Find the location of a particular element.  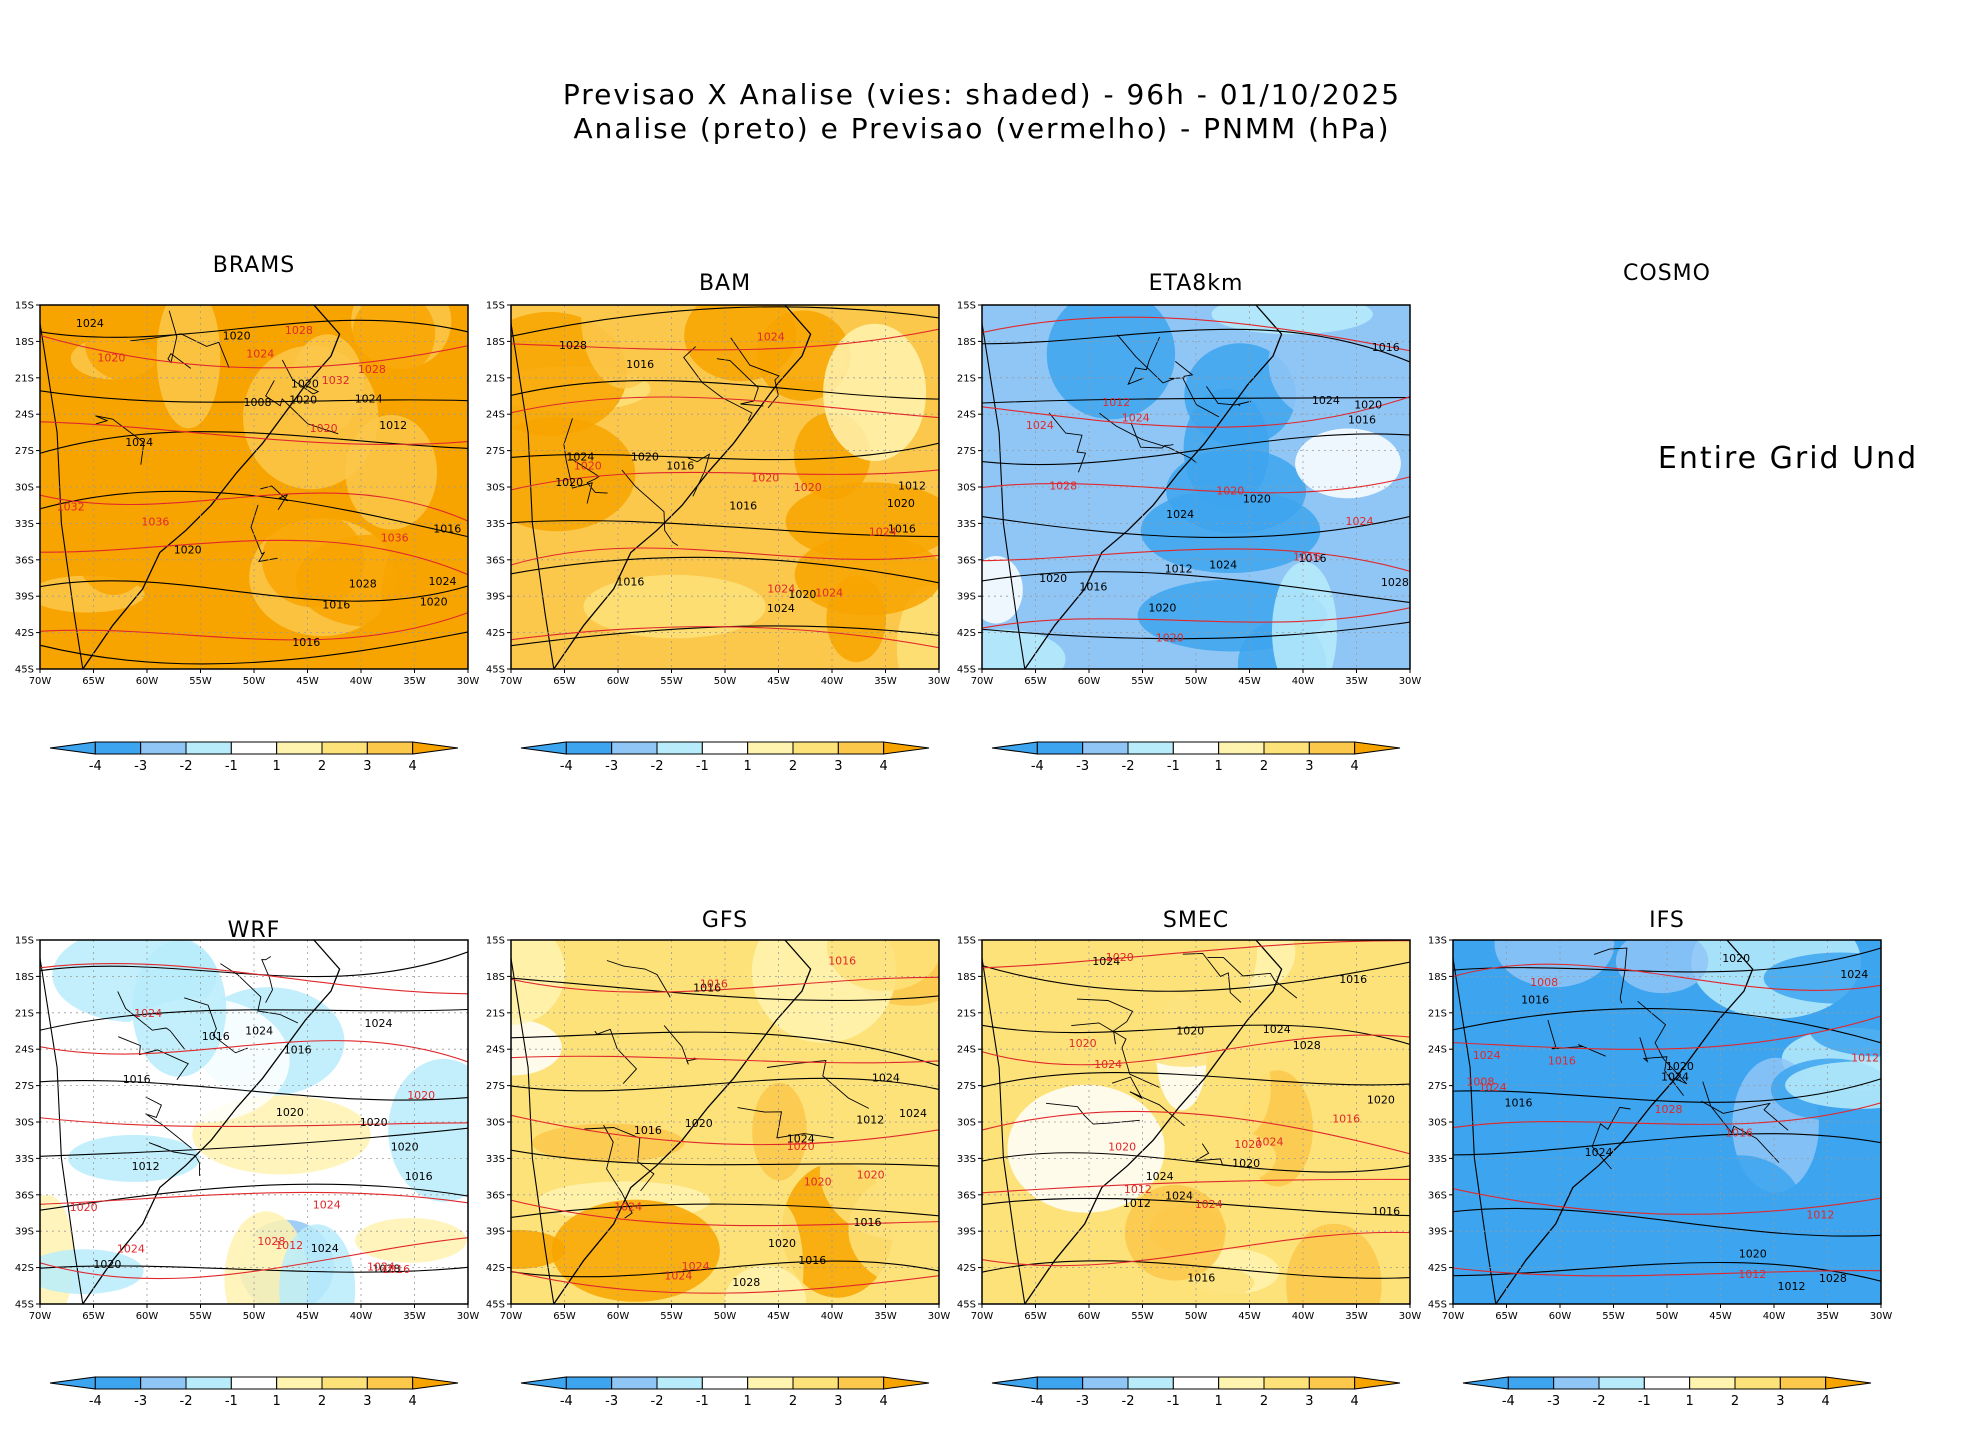

colorbar-tick-label: -4 is located at coordinates (566, 1401).